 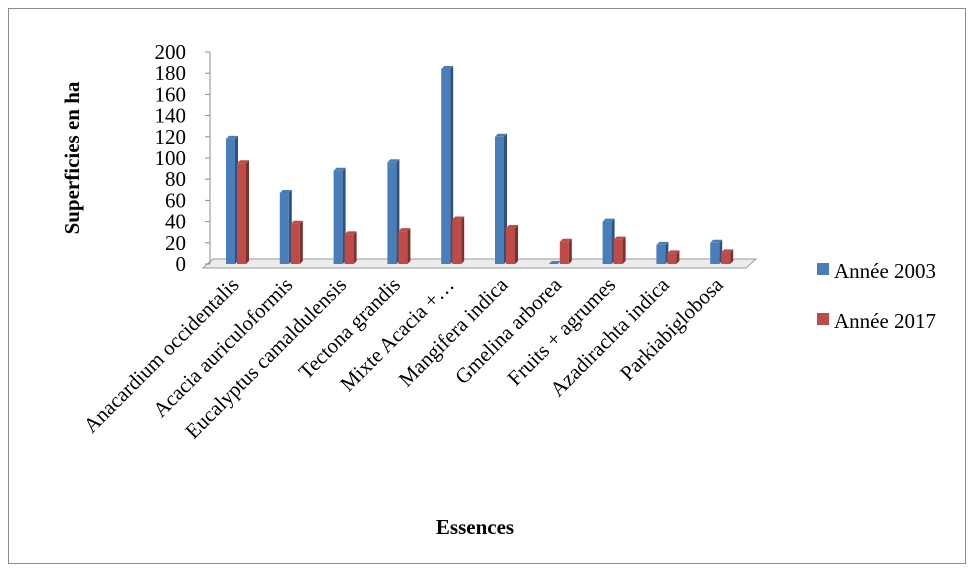 What do you see at coordinates (823, 269) in the screenshot?
I see `legend-swatch-2003` at bounding box center [823, 269].